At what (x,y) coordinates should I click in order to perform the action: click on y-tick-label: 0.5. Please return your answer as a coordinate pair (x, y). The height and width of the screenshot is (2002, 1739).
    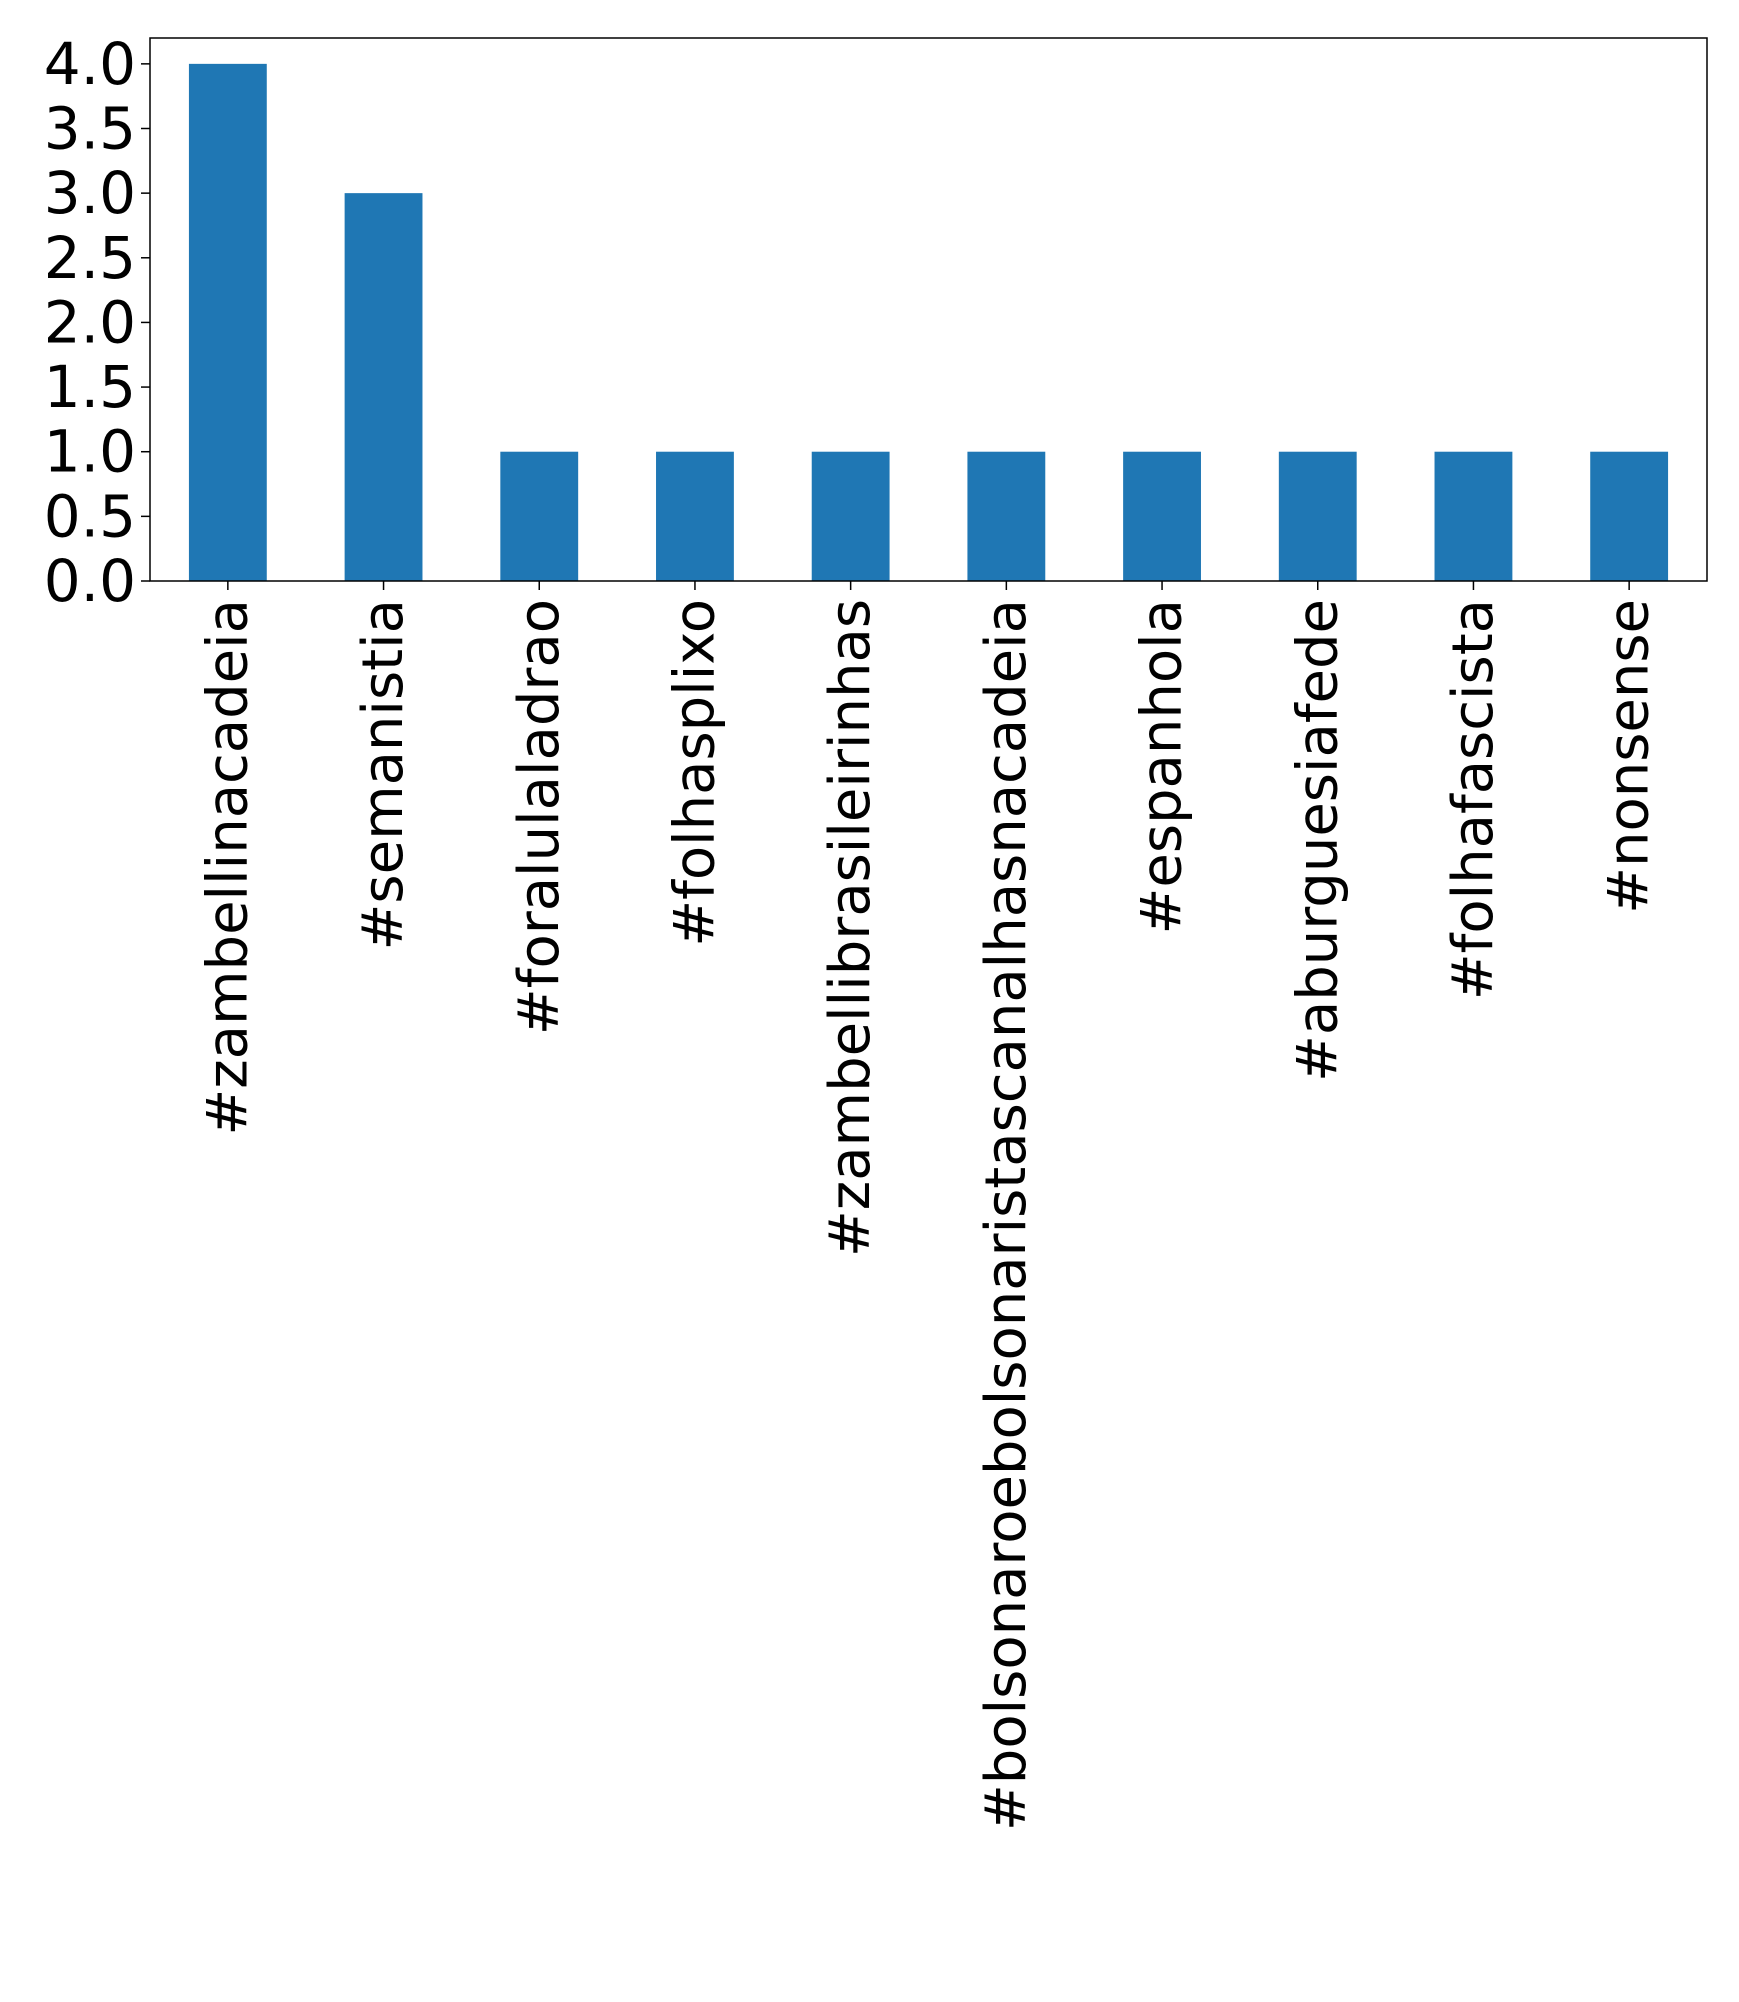
    Looking at the image, I should click on (90, 516).